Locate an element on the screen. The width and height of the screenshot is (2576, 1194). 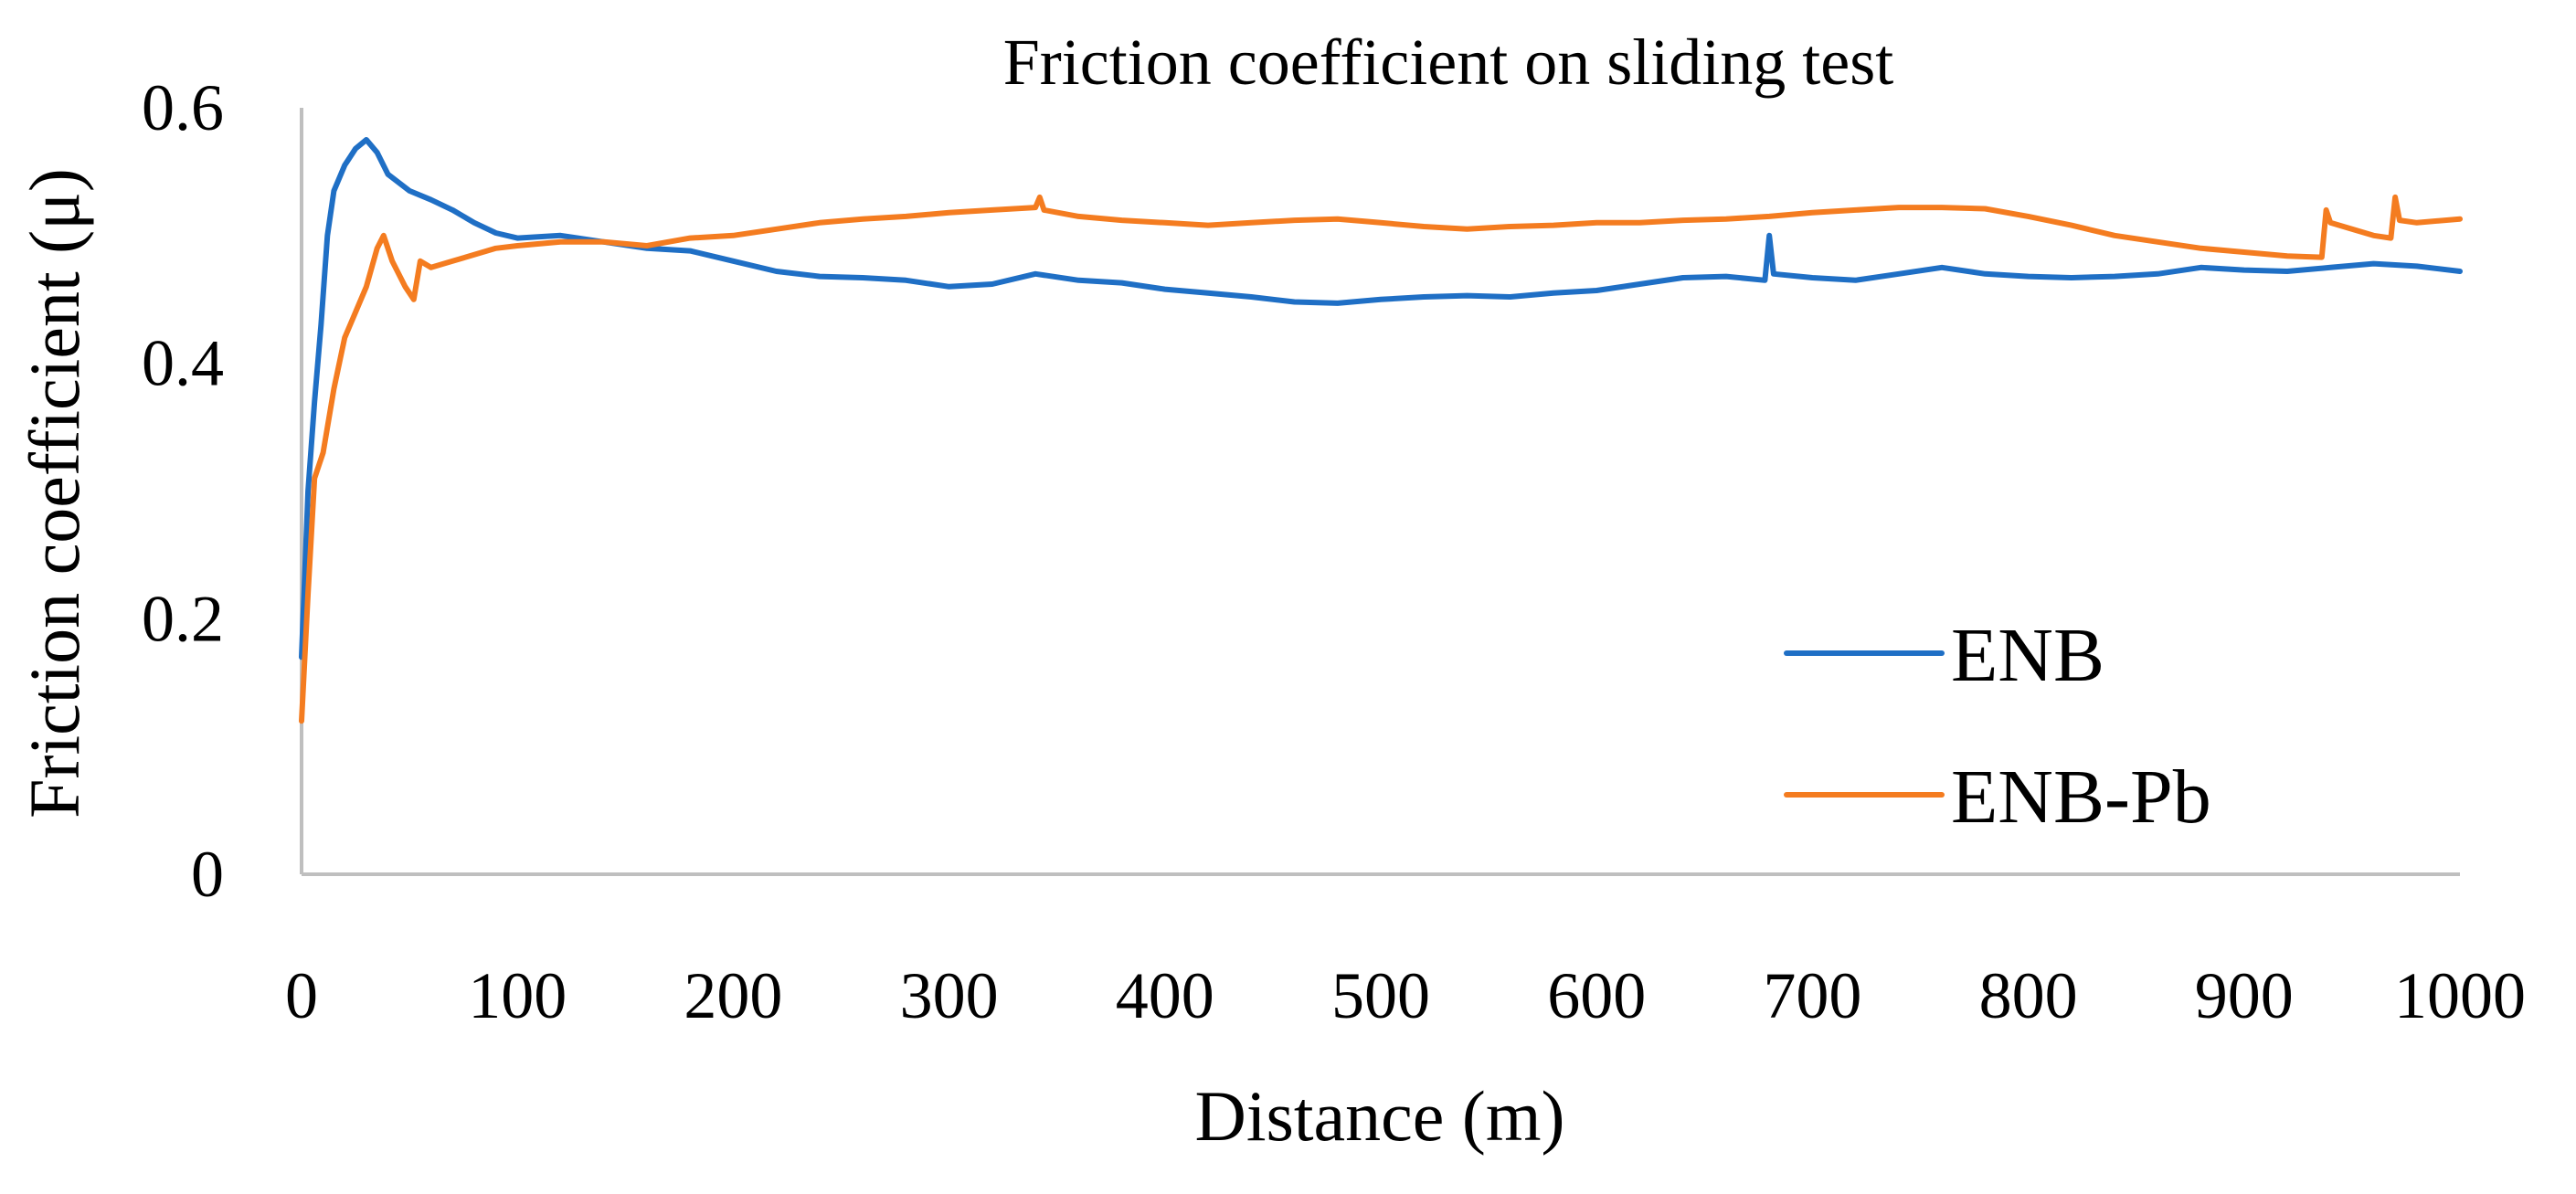
y-tick-label: 0.2 is located at coordinates (183, 618).